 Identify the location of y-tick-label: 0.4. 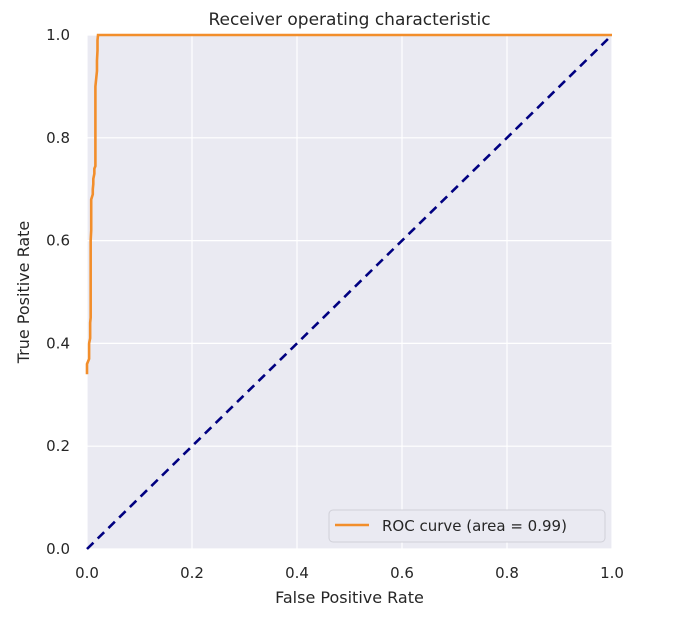
(58, 343).